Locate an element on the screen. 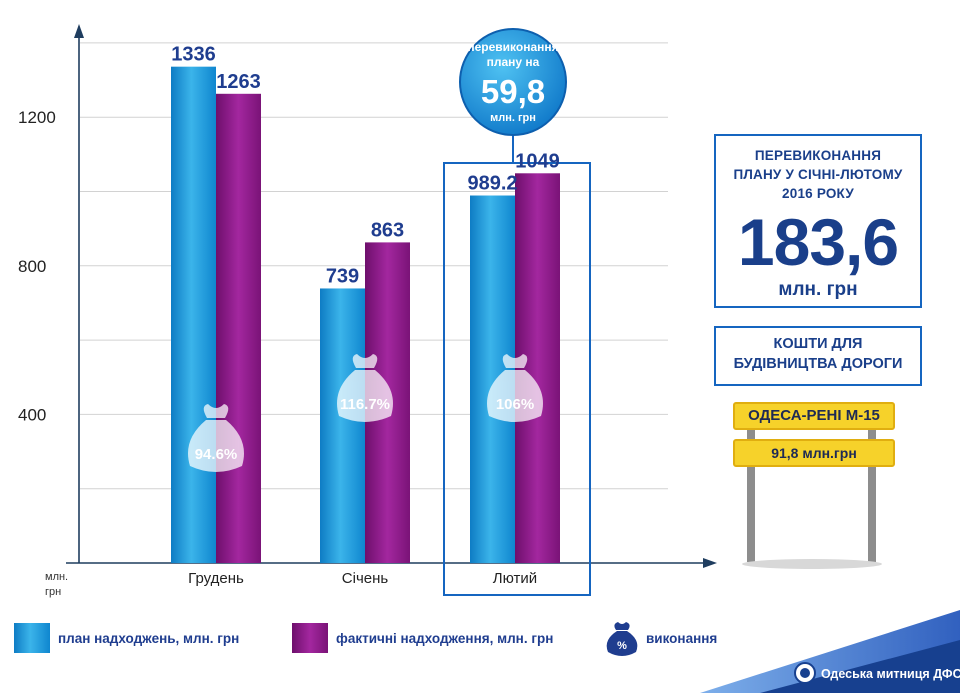 The image size is (960, 693). funds-title-line1: КОШТИ ДЛЯ is located at coordinates (818, 344).